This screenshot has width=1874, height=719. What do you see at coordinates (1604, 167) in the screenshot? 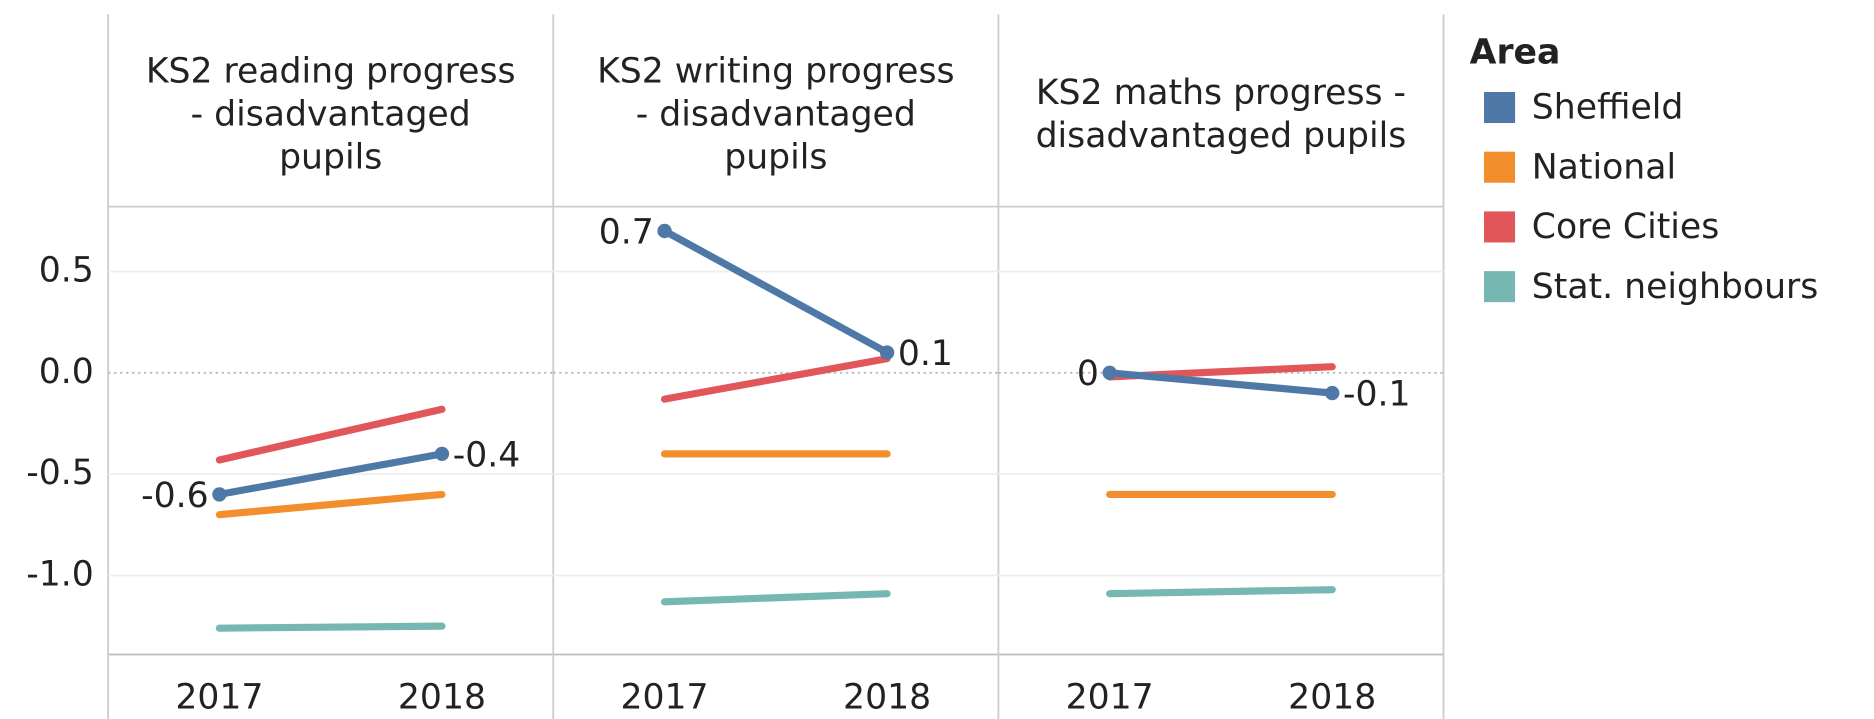
I see `legend-label: National` at bounding box center [1604, 167].